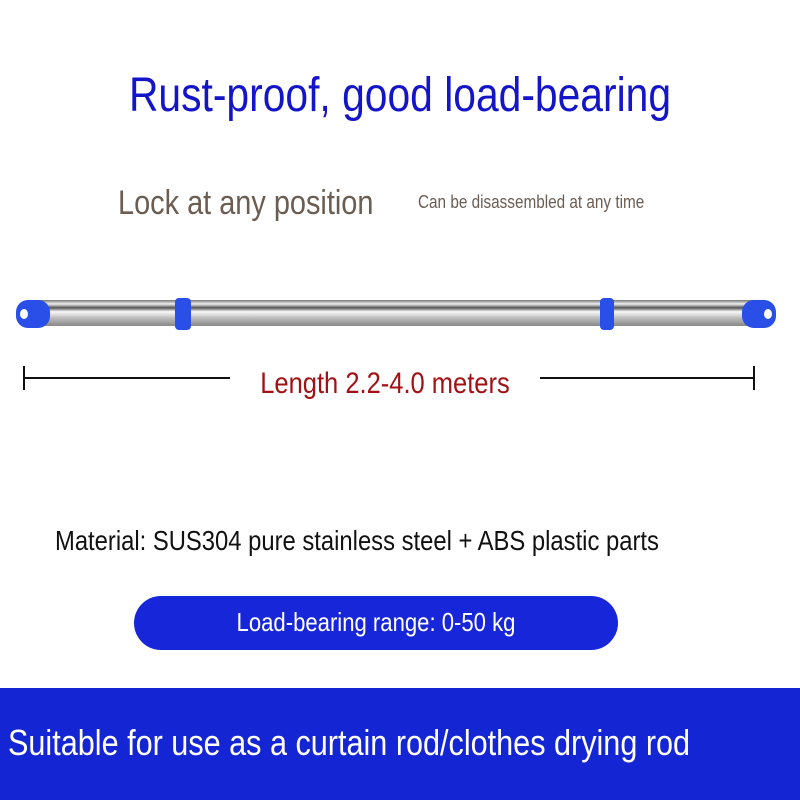 This screenshot has height=800, width=800. Describe the element at coordinates (531, 202) in the screenshot. I see `feature-disassemble: Can be disassembled at any time` at that location.